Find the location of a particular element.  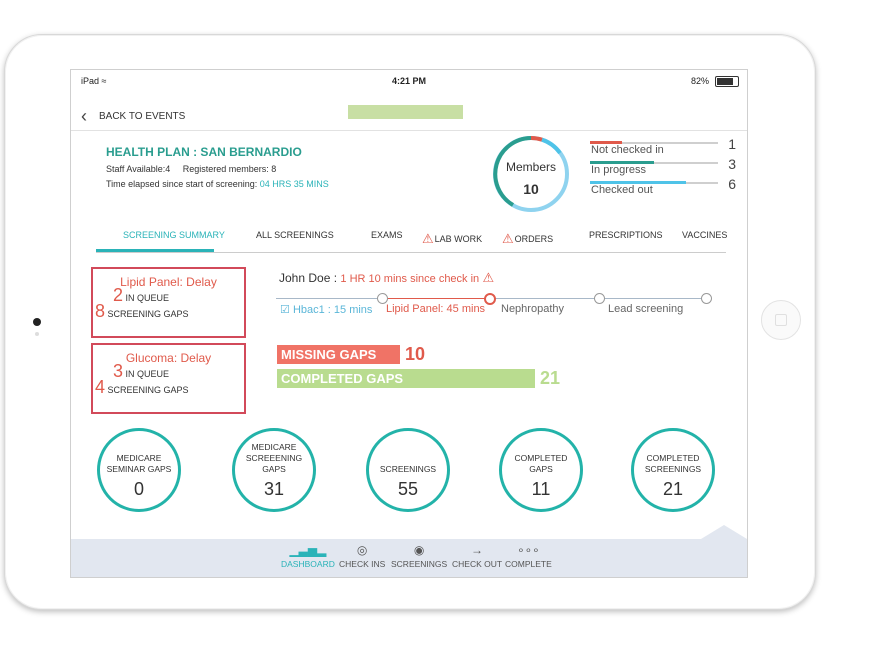

active-tab-indicator is located at coordinates (155, 250).